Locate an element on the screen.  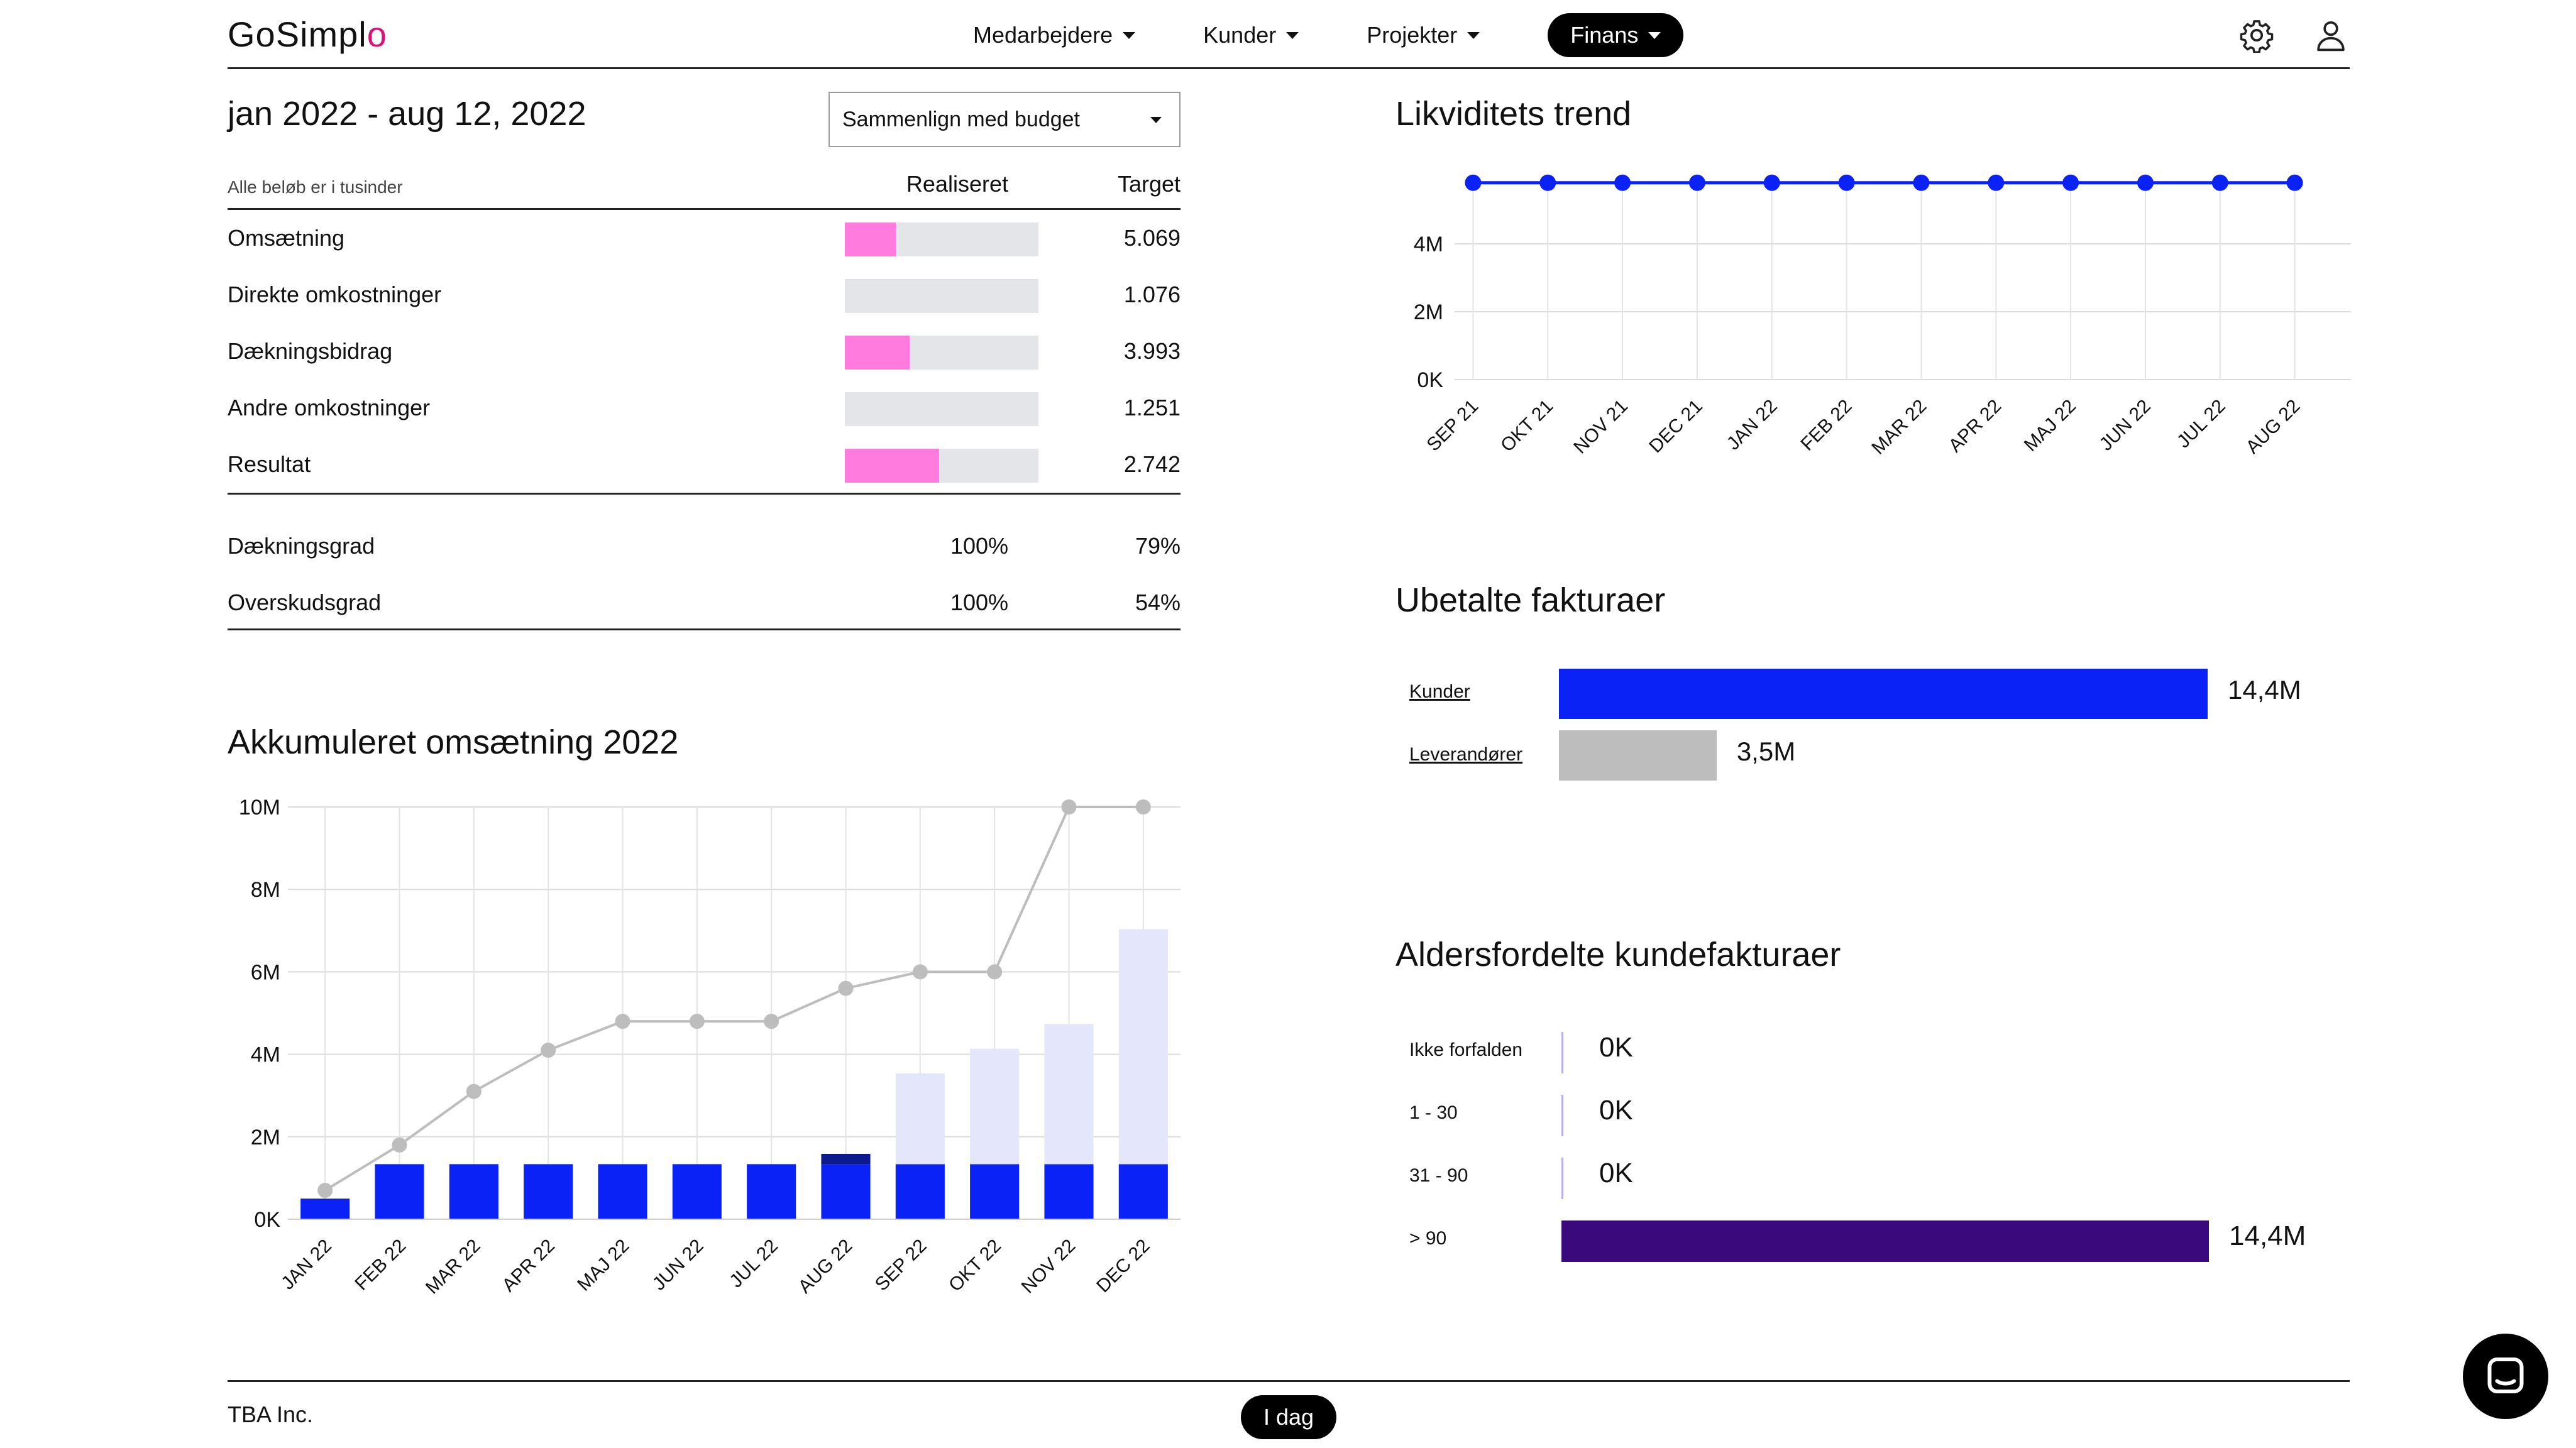
gear-icon is located at coordinates (2257, 35).